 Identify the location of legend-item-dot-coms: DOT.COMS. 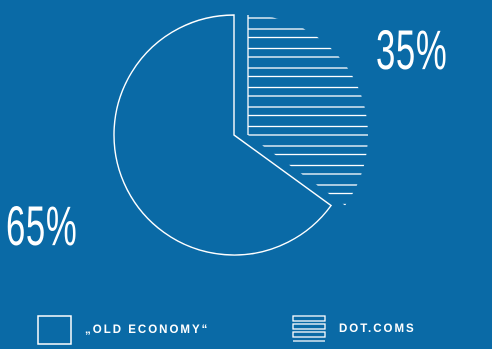
(354, 329).